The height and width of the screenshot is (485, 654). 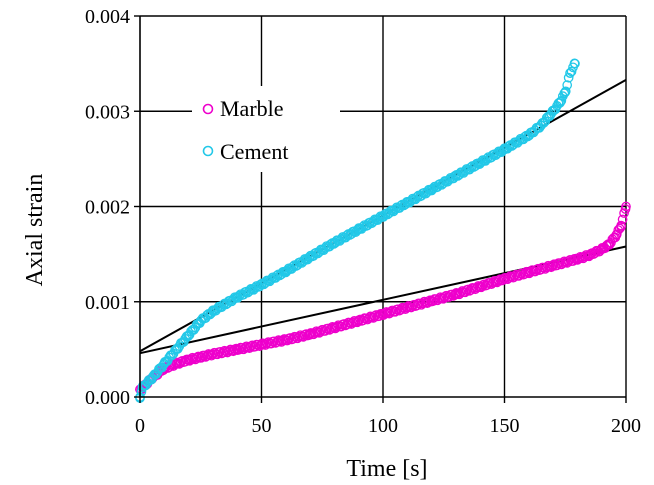 I want to click on x-tick-label: 100, so click(x=383, y=426).